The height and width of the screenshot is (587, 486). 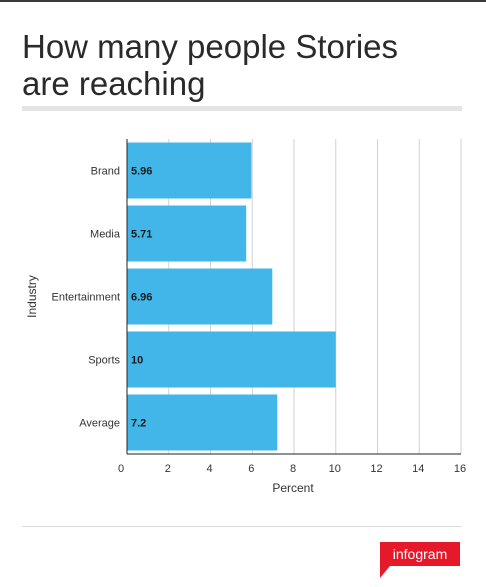 I want to click on x-tick-label-10: 10, so click(x=335, y=469).